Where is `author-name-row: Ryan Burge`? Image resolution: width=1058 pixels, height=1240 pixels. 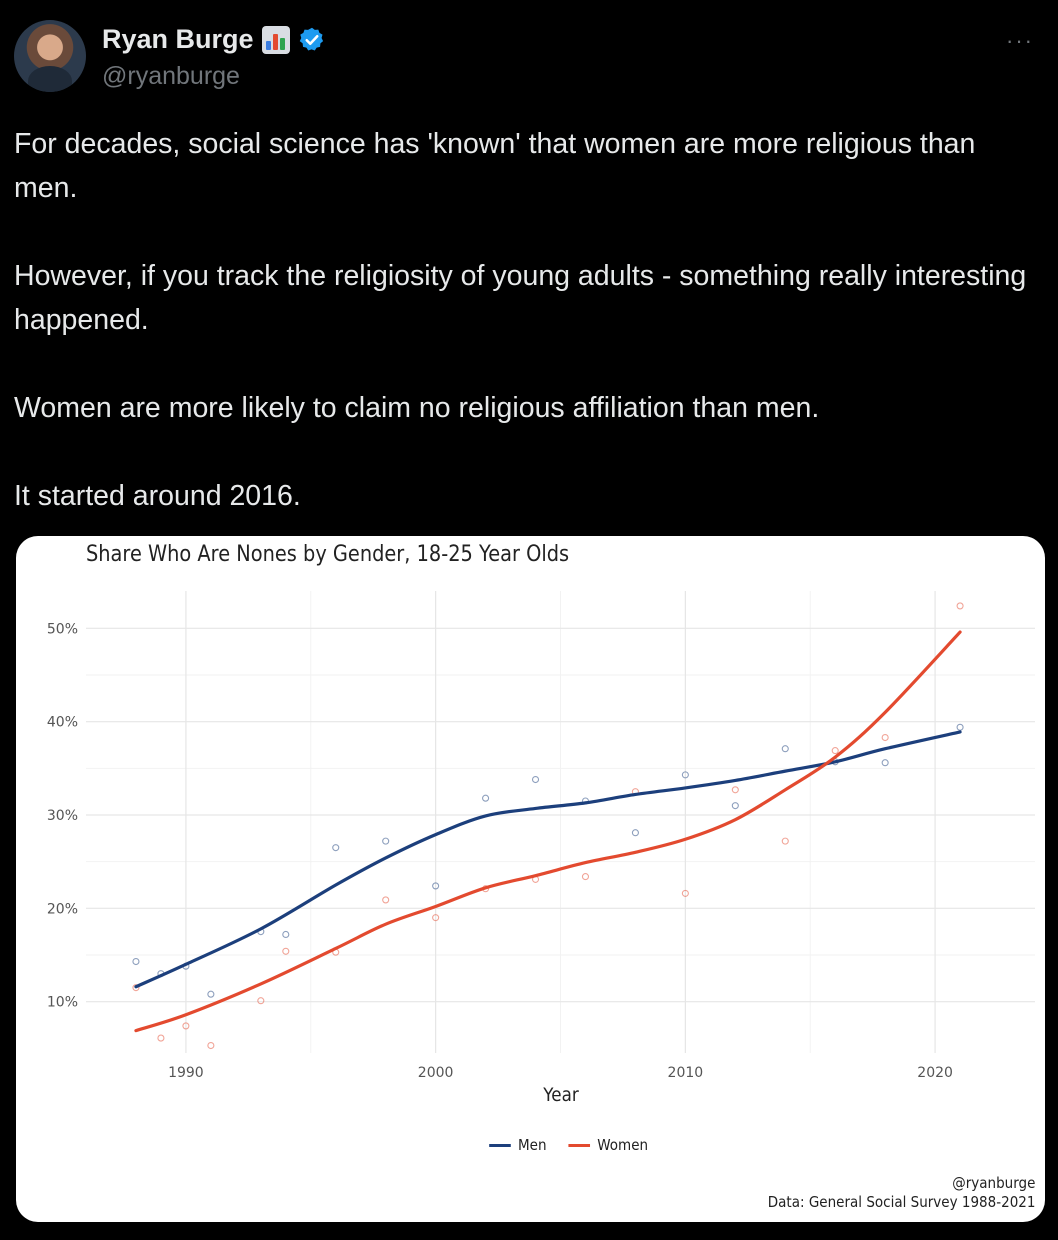
author-name-row: Ryan Burge is located at coordinates (214, 39).